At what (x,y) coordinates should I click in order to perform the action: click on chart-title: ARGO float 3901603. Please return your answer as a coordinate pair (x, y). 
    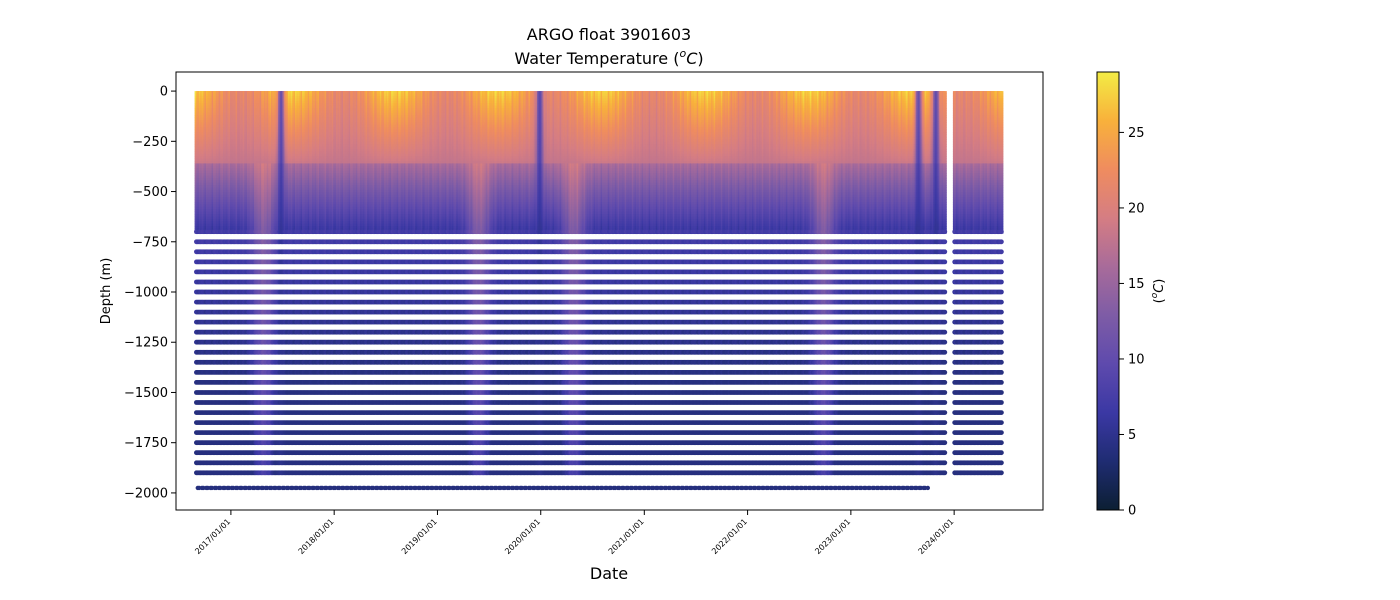
    Looking at the image, I should click on (609, 34).